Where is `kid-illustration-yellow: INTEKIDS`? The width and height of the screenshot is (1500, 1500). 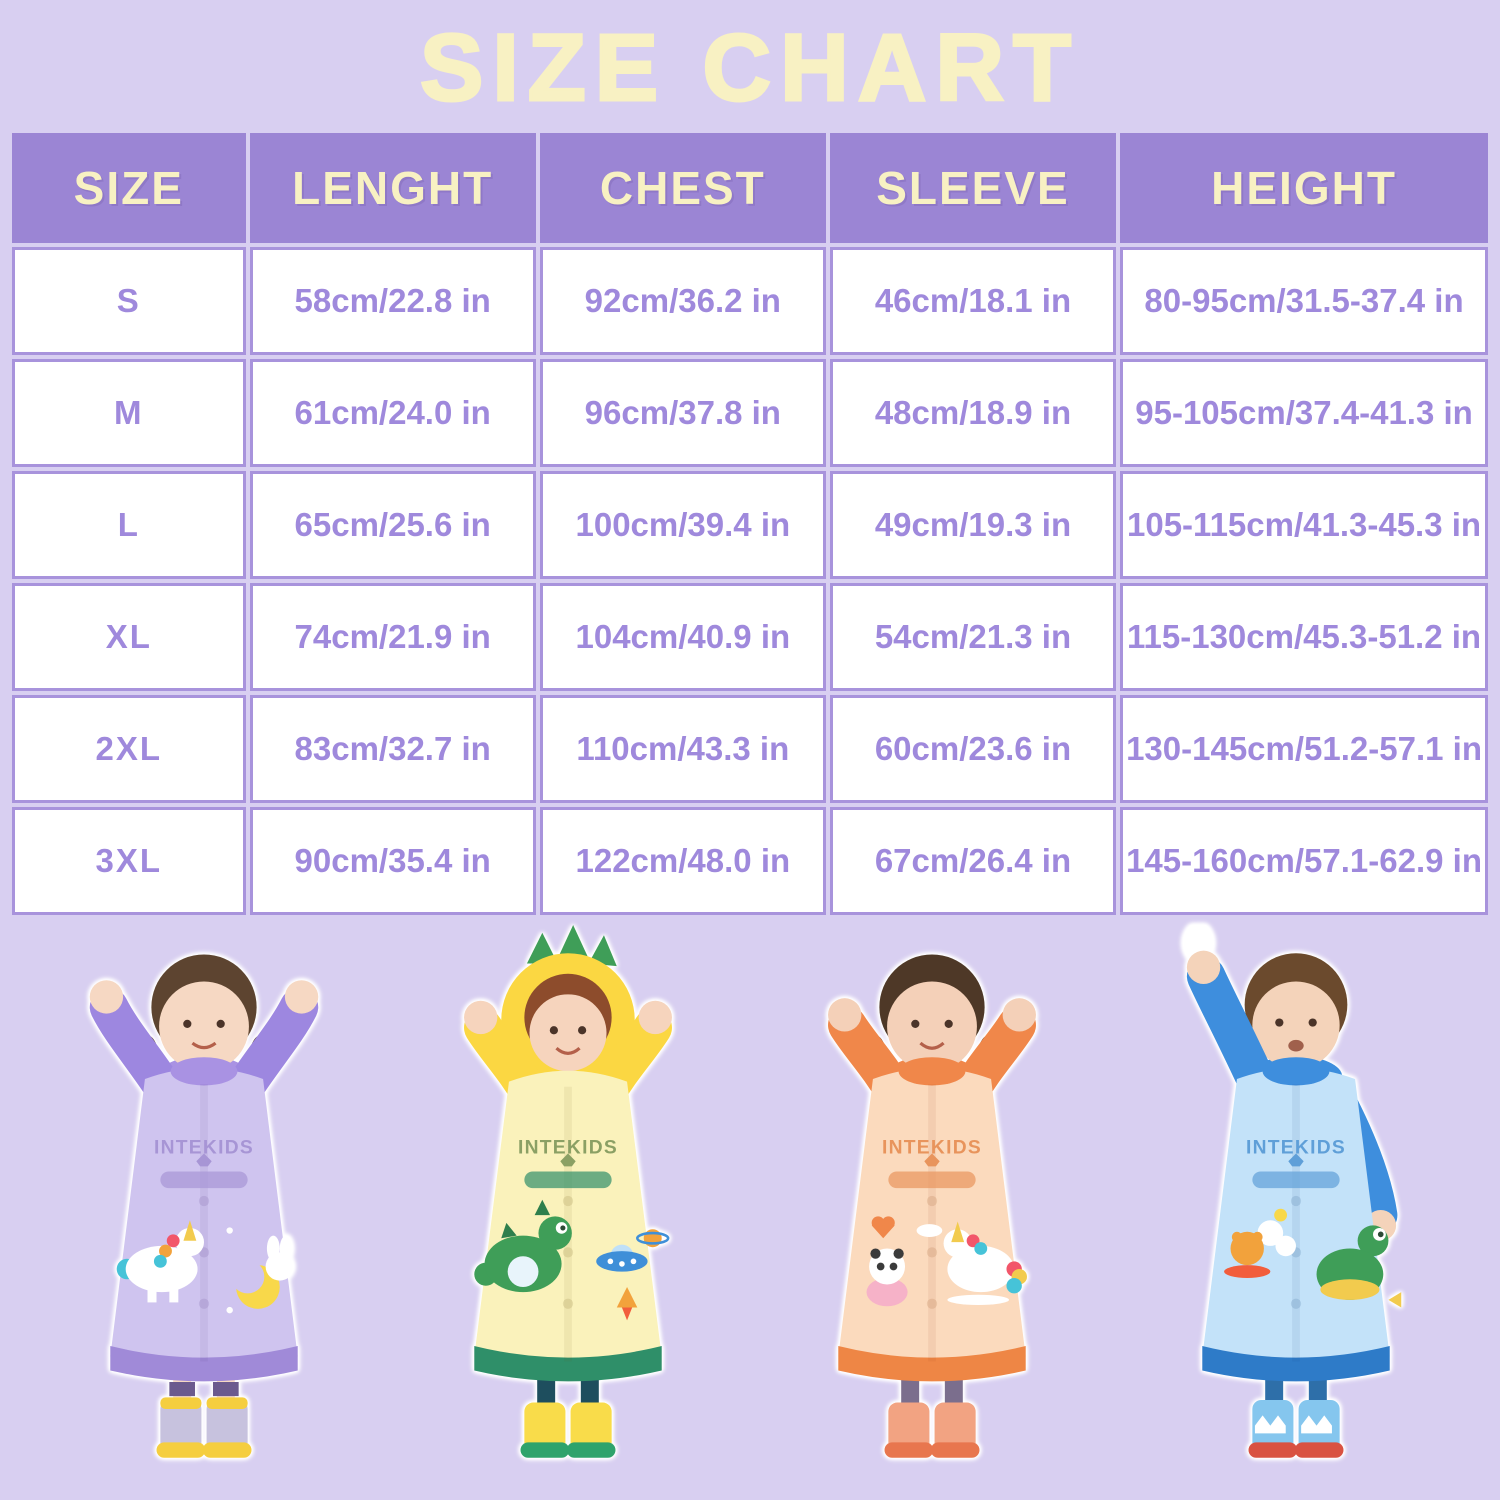 kid-illustration-yellow: INTEKIDS is located at coordinates (568, 1191).